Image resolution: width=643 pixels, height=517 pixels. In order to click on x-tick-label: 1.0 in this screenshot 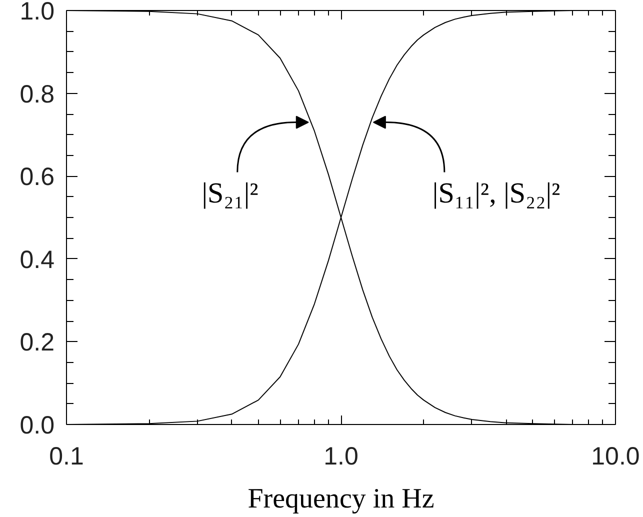, I will do `click(341, 456)`.